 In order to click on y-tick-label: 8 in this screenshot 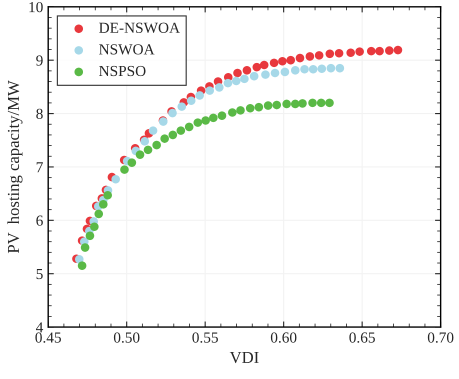, I will do `click(39, 114)`.